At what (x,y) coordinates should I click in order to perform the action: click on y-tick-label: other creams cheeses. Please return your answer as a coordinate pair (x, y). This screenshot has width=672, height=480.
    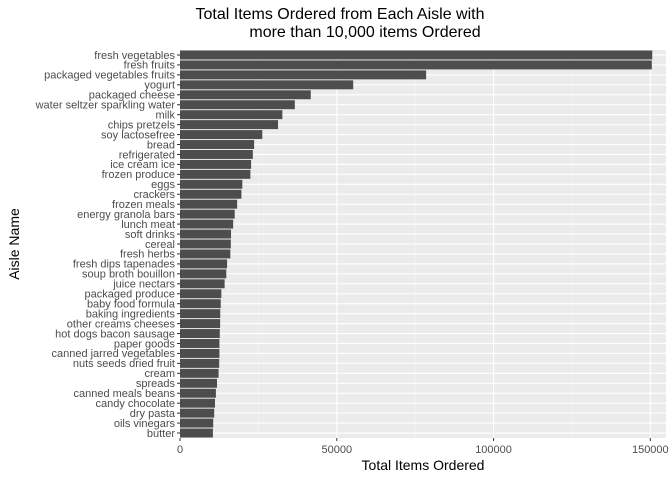
    Looking at the image, I should click on (121, 324).